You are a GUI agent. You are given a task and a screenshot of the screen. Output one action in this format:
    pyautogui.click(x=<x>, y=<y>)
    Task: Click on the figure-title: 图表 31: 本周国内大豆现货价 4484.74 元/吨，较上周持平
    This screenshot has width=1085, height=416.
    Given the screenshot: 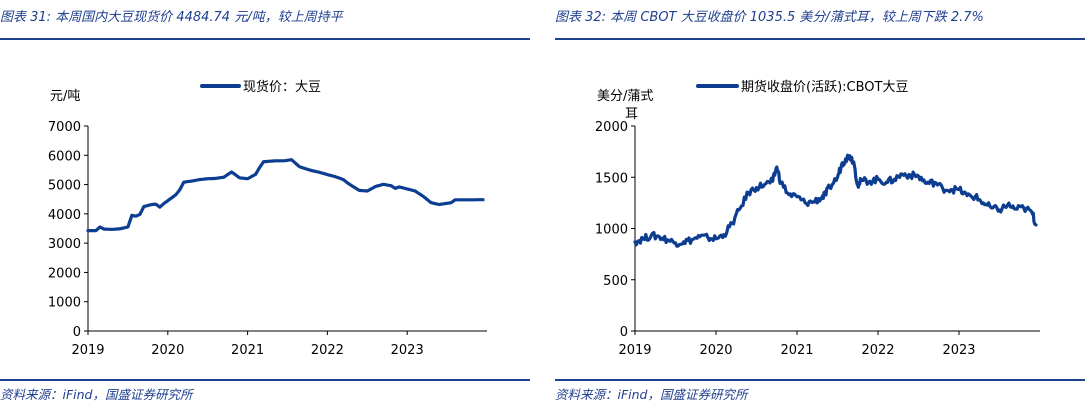 What is the action you would take?
    pyautogui.click(x=171, y=17)
    